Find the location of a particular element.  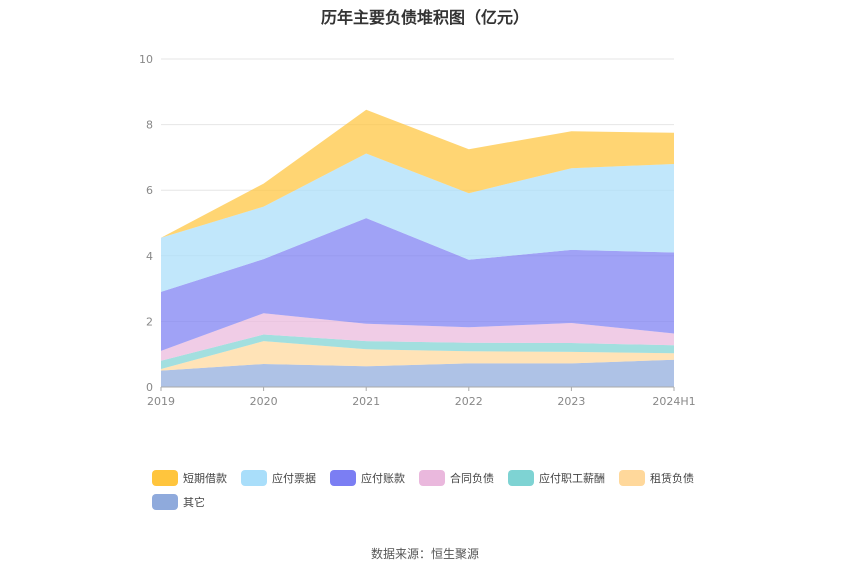

legend-label: 应付票据 is located at coordinates (294, 478).